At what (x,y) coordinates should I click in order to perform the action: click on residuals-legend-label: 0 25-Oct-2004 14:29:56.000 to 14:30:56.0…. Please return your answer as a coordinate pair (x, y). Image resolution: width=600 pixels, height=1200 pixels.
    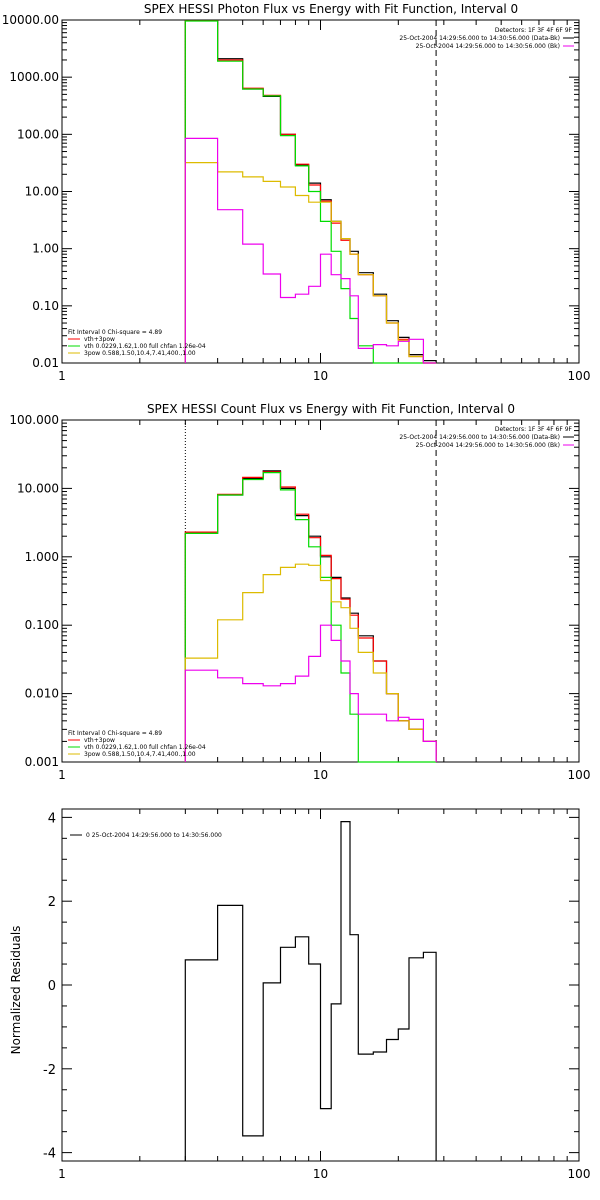
    Looking at the image, I should click on (154, 835).